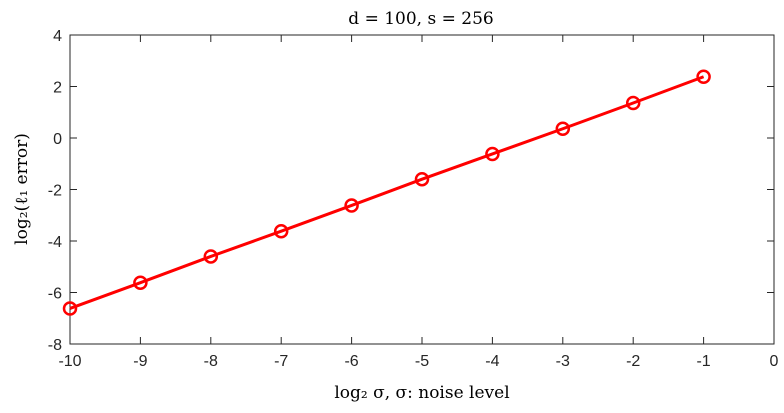  What do you see at coordinates (633, 361) in the screenshot?
I see `x-tick-label: -2` at bounding box center [633, 361].